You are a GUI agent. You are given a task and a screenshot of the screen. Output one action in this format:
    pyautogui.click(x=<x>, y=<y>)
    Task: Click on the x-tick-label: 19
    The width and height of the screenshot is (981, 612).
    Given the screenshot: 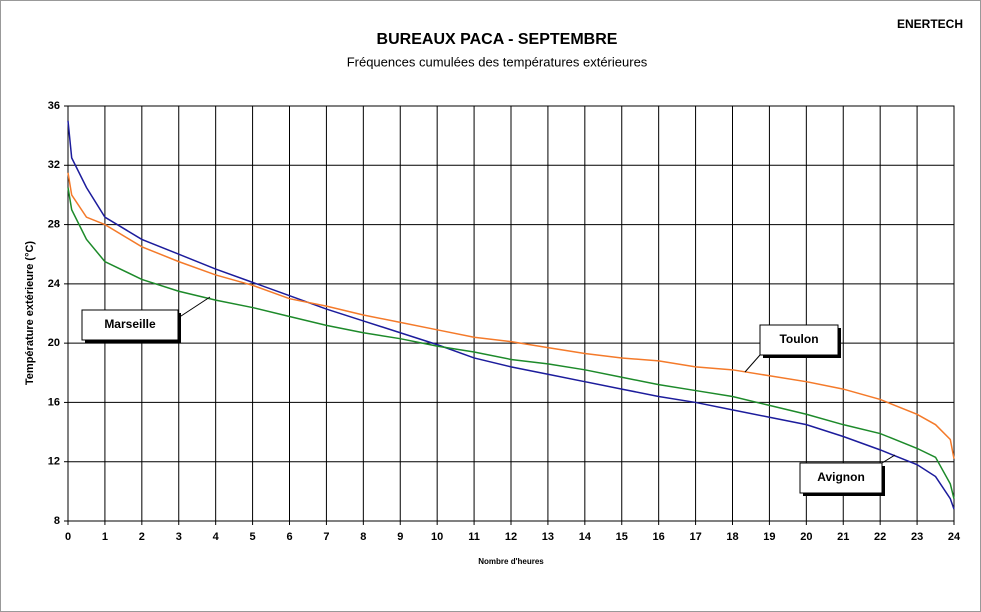 What is the action you would take?
    pyautogui.click(x=769, y=537)
    